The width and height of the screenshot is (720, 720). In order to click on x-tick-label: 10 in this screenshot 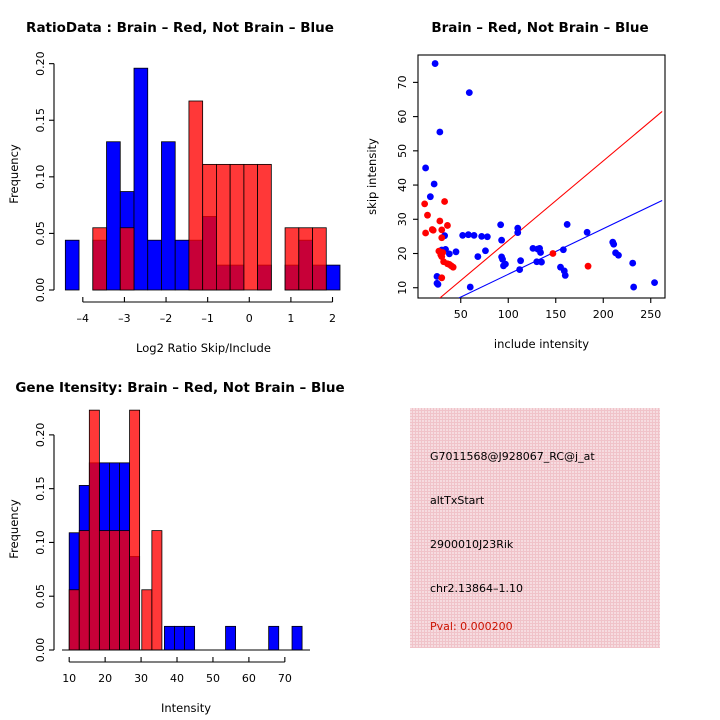, I will do `click(69, 678)`.